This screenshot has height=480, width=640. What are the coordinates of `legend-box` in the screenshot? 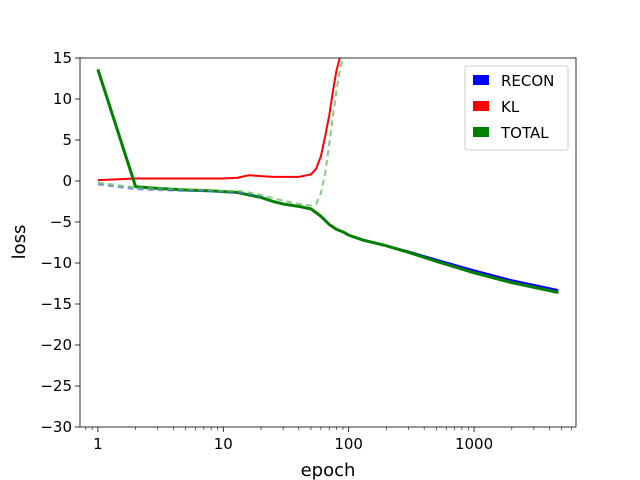 It's located at (516, 108).